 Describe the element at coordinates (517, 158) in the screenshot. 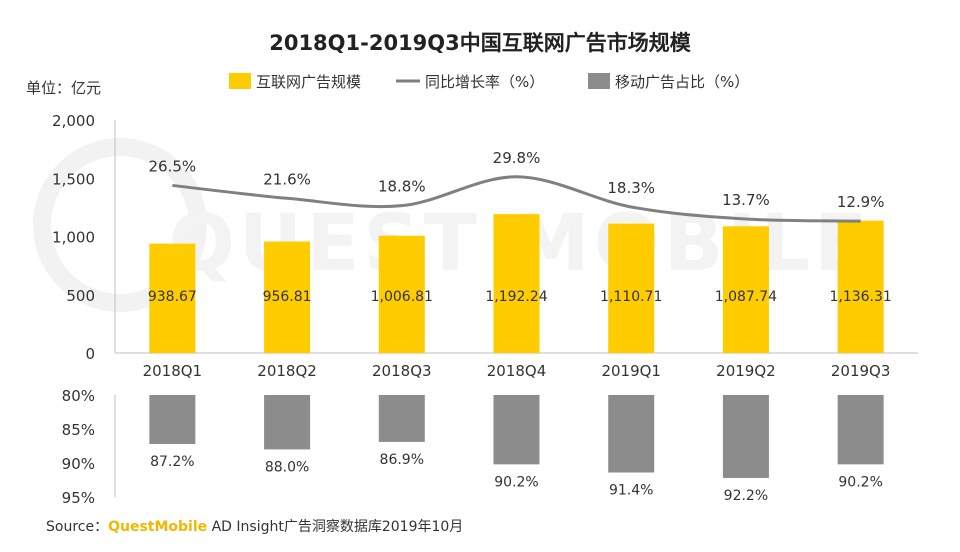

I see `data-label-growth: 29.8%` at that location.